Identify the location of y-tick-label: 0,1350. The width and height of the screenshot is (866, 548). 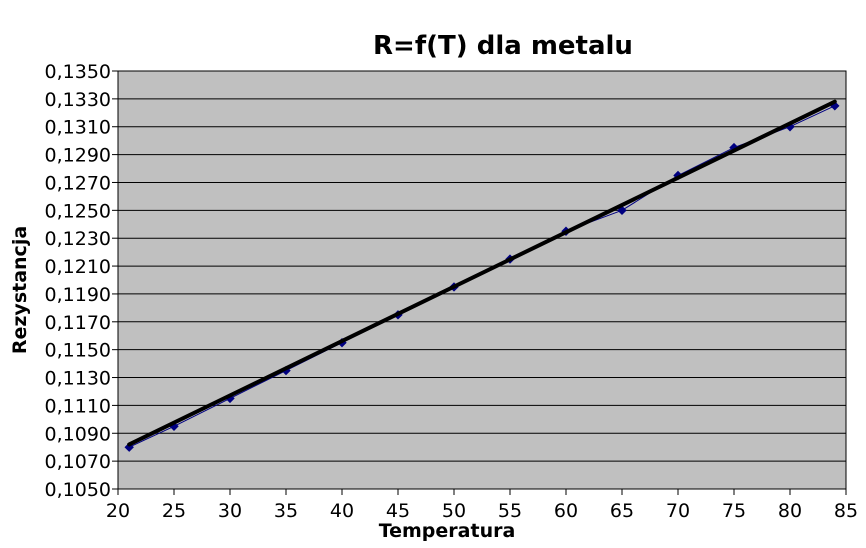
(78, 72).